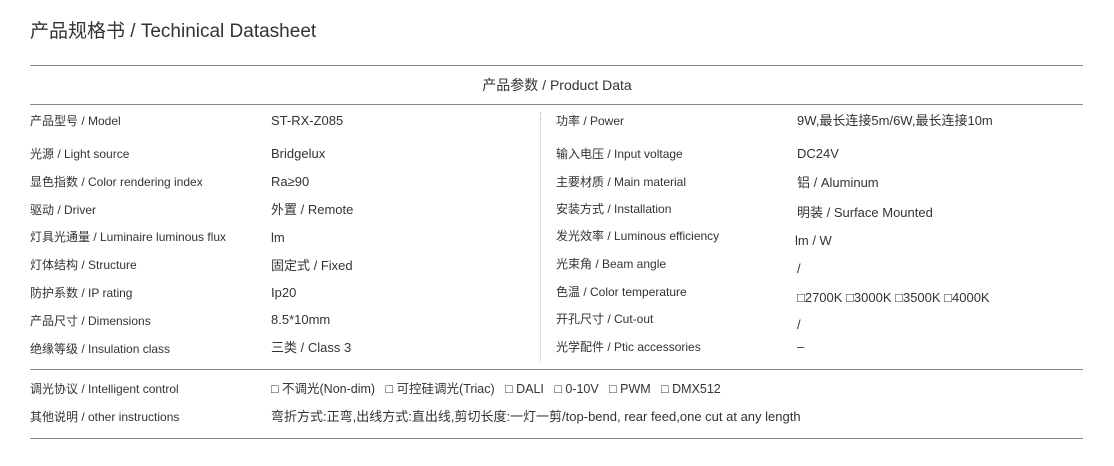 The width and height of the screenshot is (1114, 466). Describe the element at coordinates (838, 182) in the screenshot. I see `spec-value: 铝 / Aluminum` at that location.